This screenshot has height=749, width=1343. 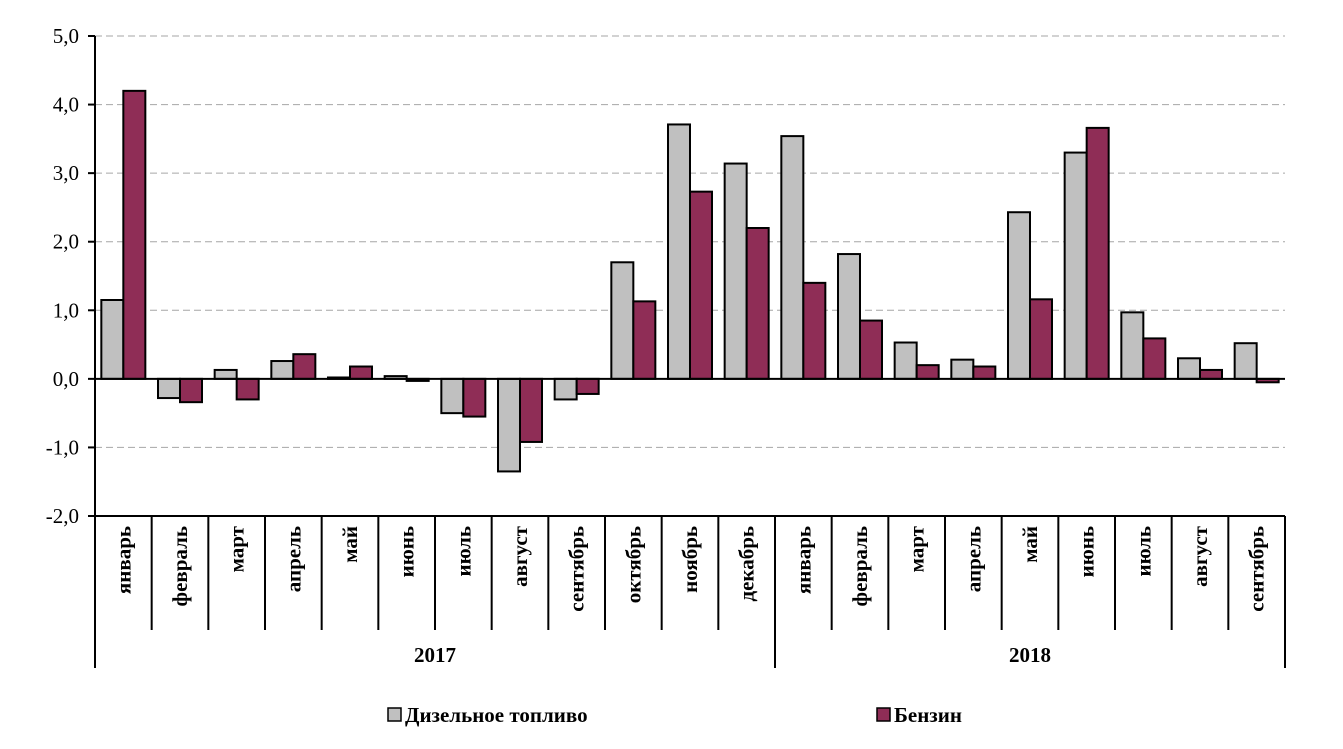 I want to click on year-label: 2018, so click(x=1030, y=655).